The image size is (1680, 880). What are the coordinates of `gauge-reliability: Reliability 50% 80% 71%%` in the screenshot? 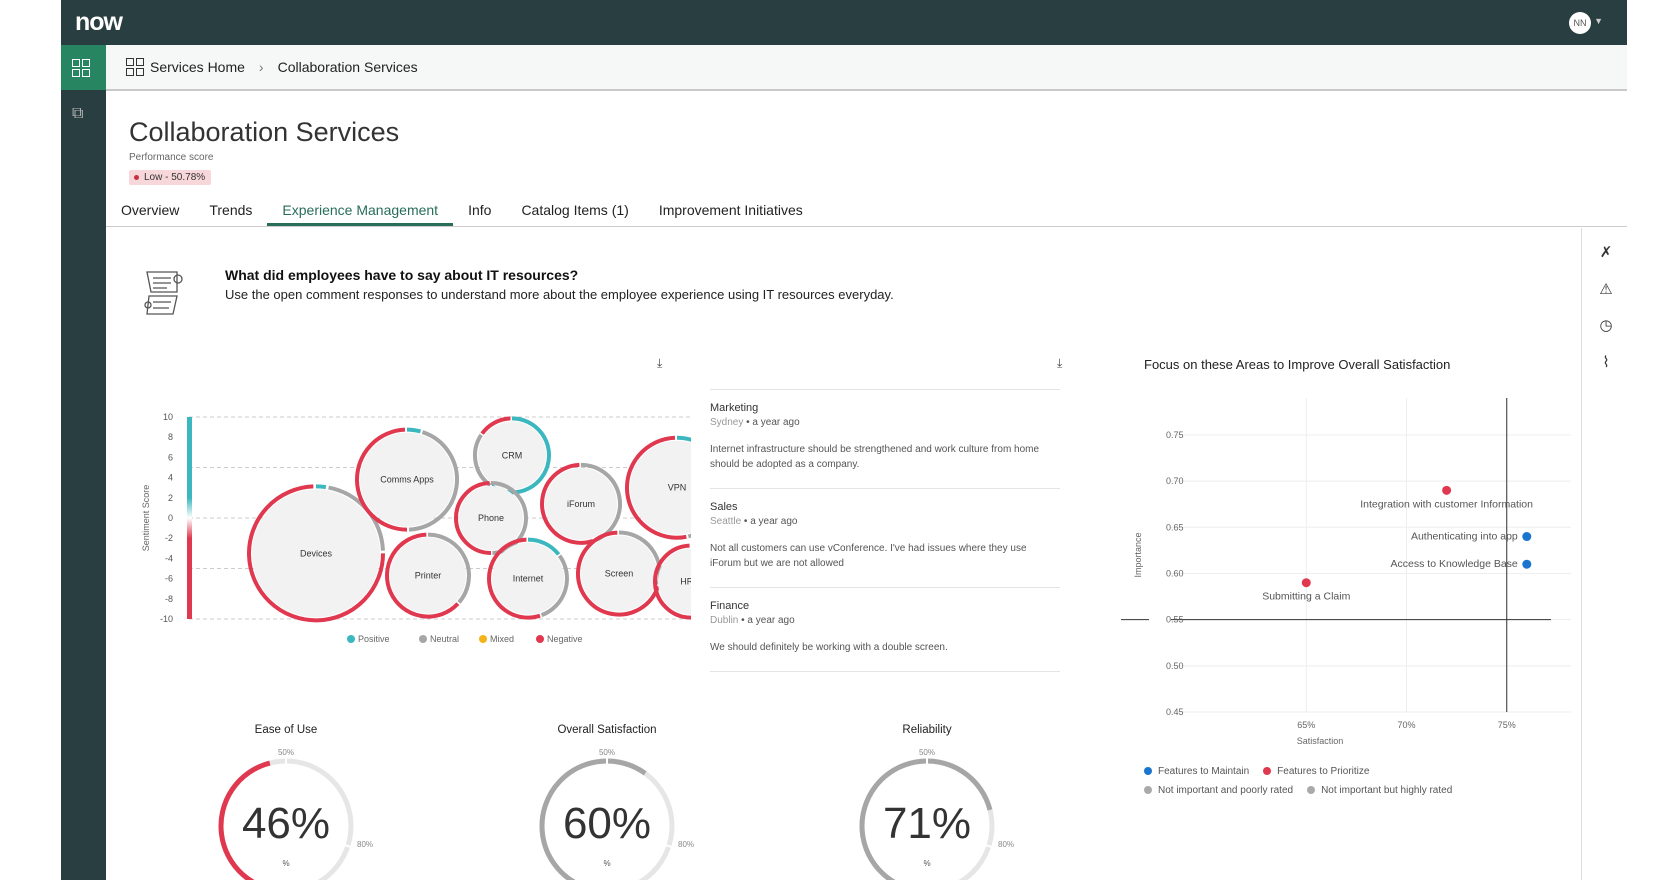 It's located at (936, 802).